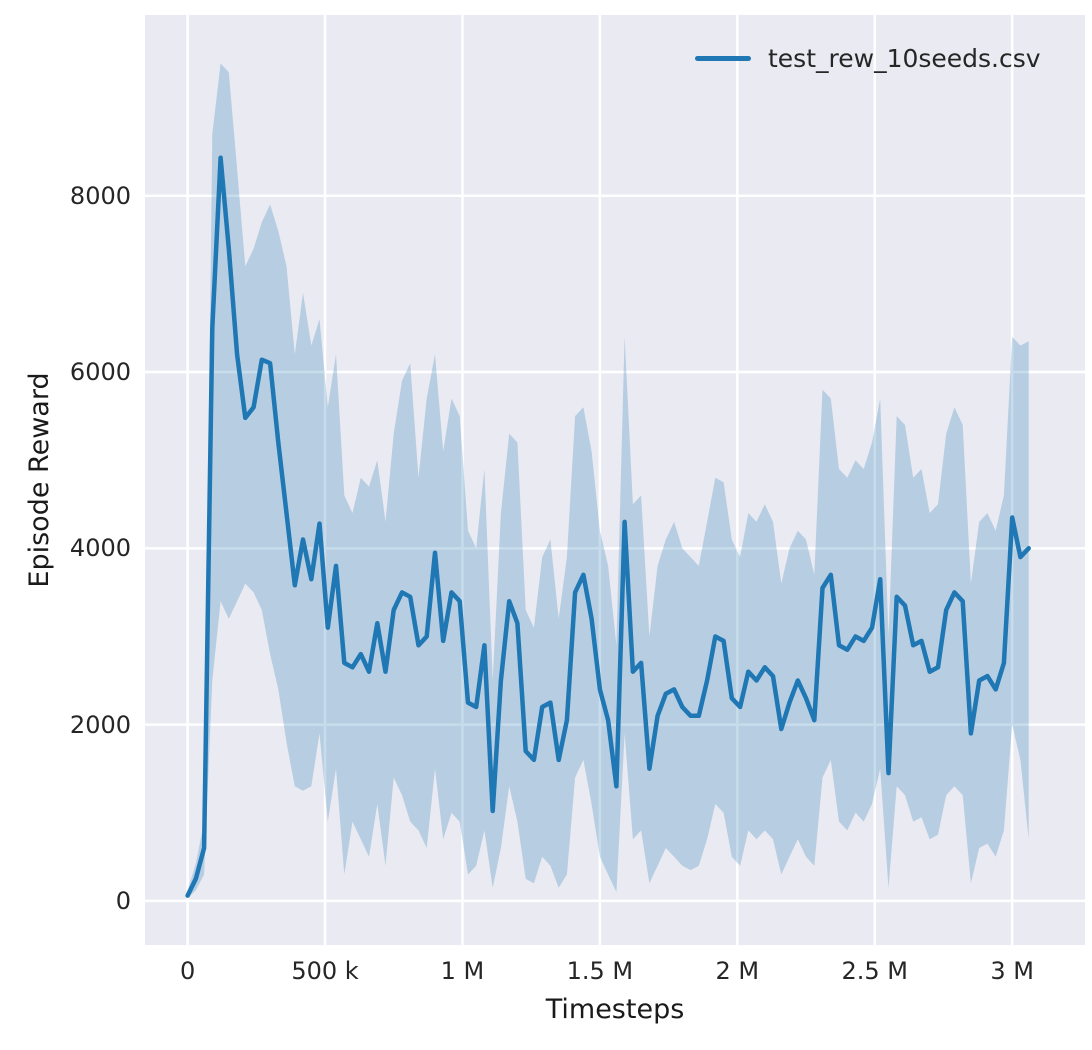 This screenshot has height=1050, width=1092. What do you see at coordinates (600, 971) in the screenshot?
I see `x-tick-label: 1.5 M` at bounding box center [600, 971].